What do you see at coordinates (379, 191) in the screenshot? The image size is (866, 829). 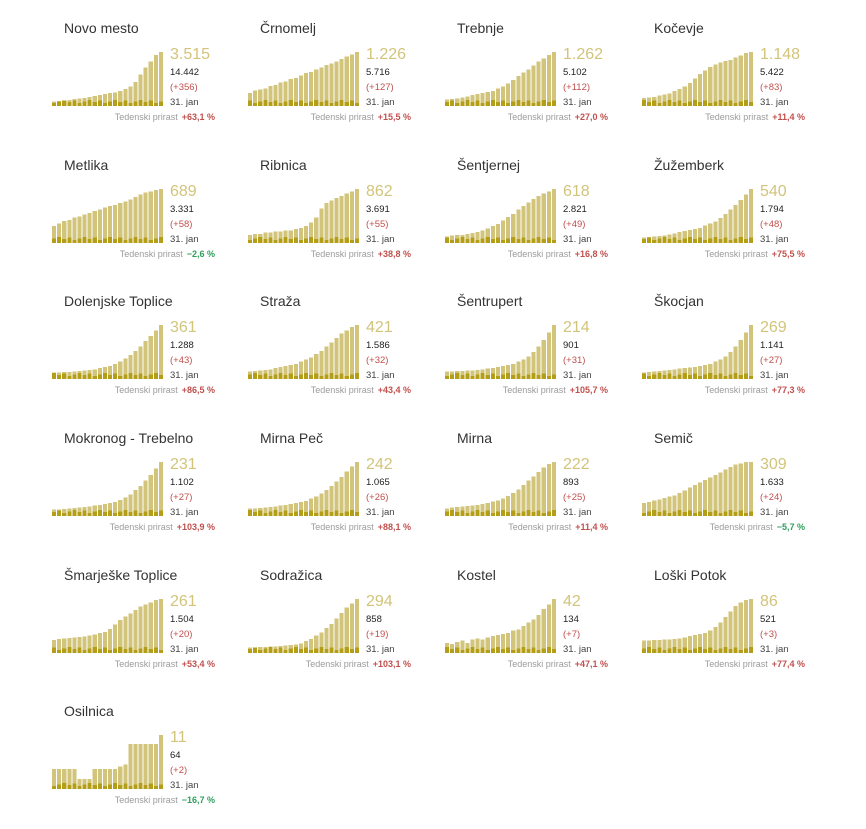 I see `active-cases-value: 862` at bounding box center [379, 191].